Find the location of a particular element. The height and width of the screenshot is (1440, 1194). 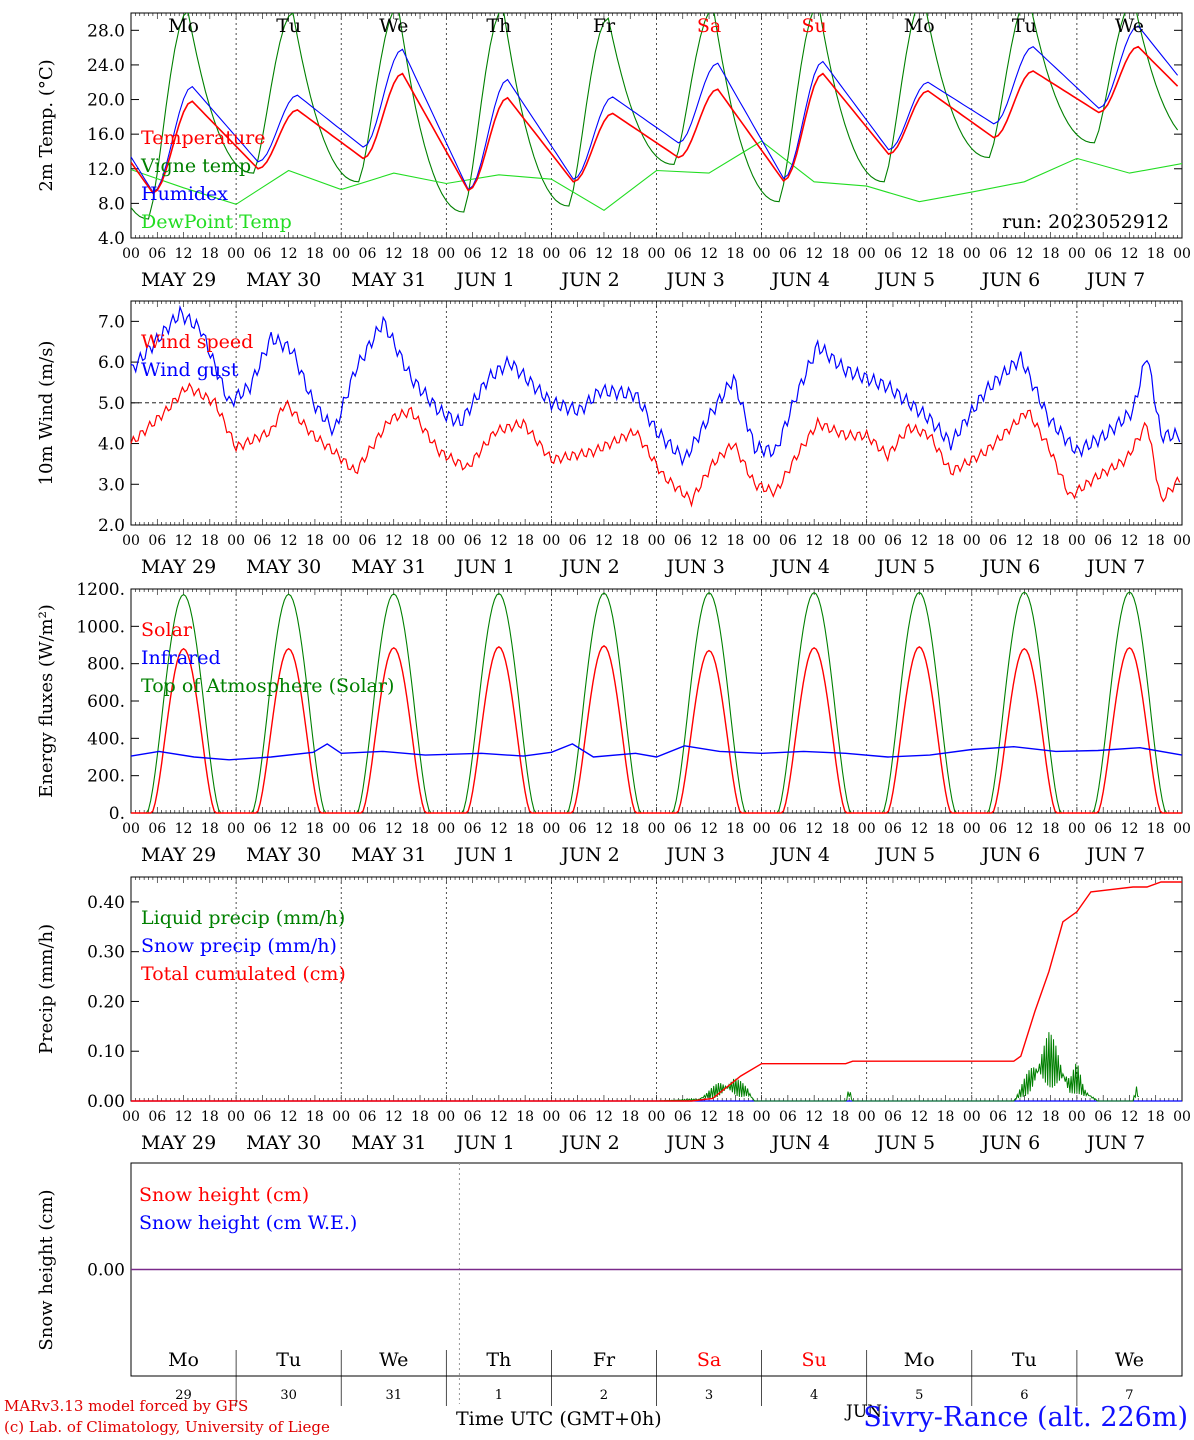

legend-entry: Wind gust is located at coordinates (190, 370).